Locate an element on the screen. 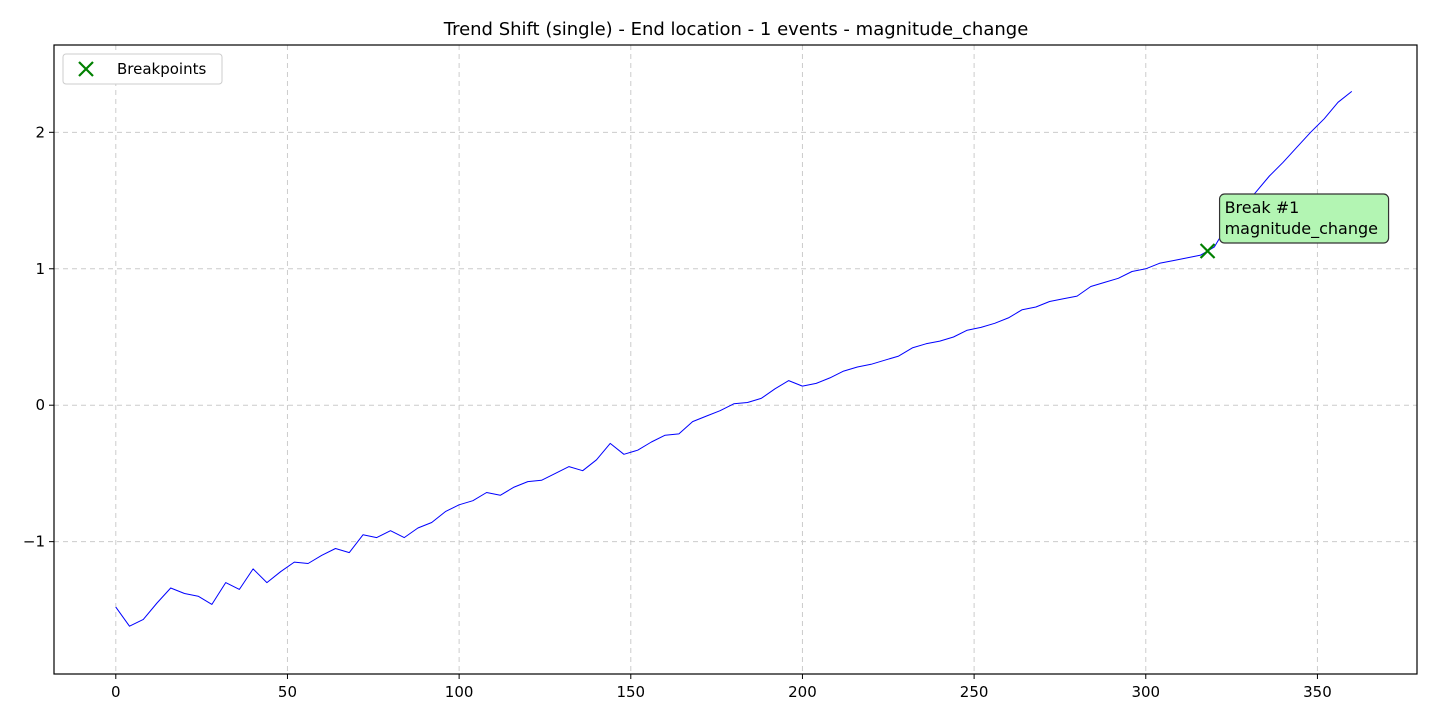 The image size is (1440, 720). breakpoint-layer: Break #1 magnitude_change is located at coordinates (1294, 226).